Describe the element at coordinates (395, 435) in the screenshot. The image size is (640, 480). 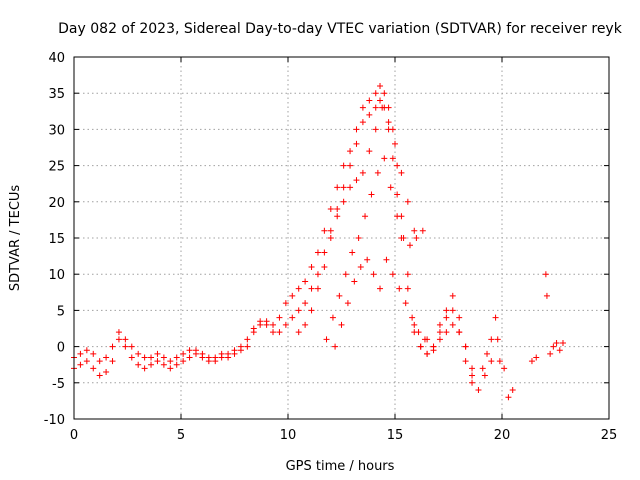
I see `x-tick-label: 15` at that location.